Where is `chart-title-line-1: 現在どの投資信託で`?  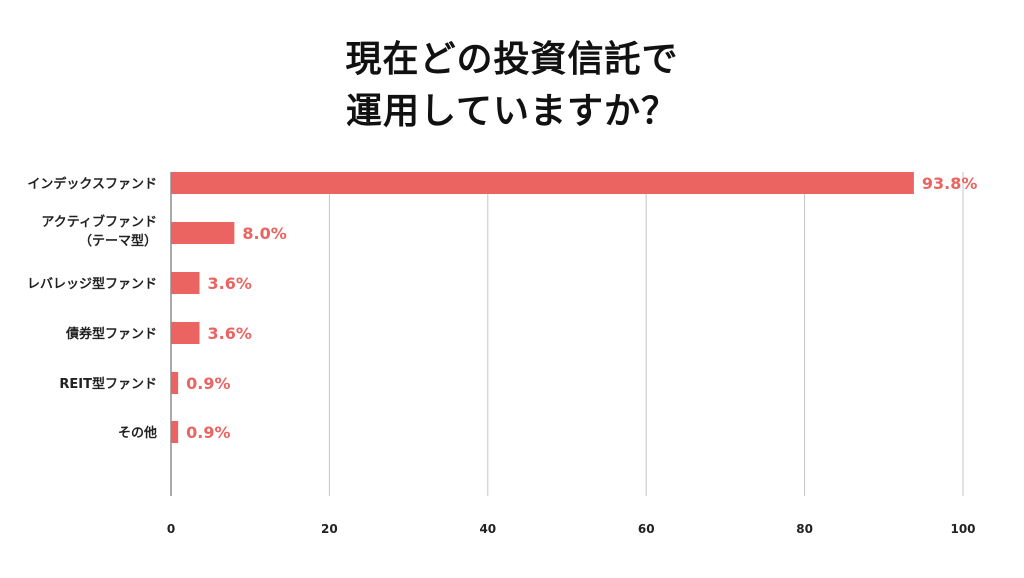
chart-title-line-1: 現在どの投資信託で is located at coordinates (512, 59).